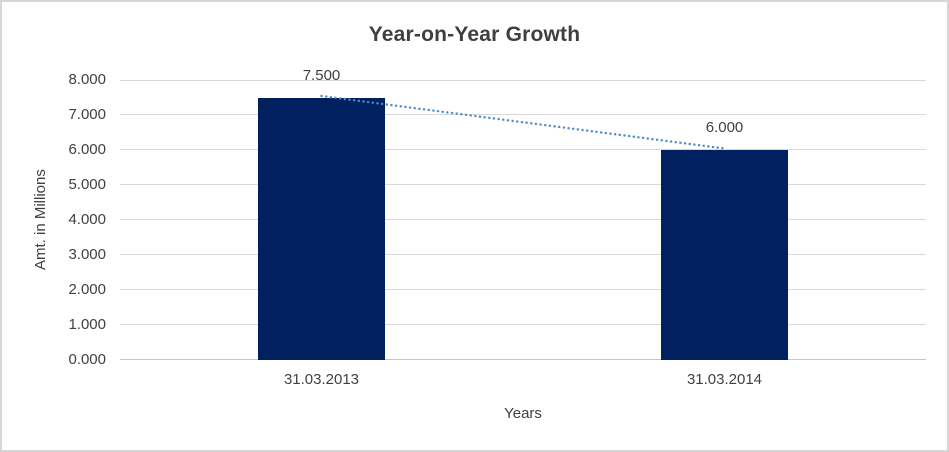 The width and height of the screenshot is (949, 452). I want to click on data-label: 6.000, so click(724, 127).